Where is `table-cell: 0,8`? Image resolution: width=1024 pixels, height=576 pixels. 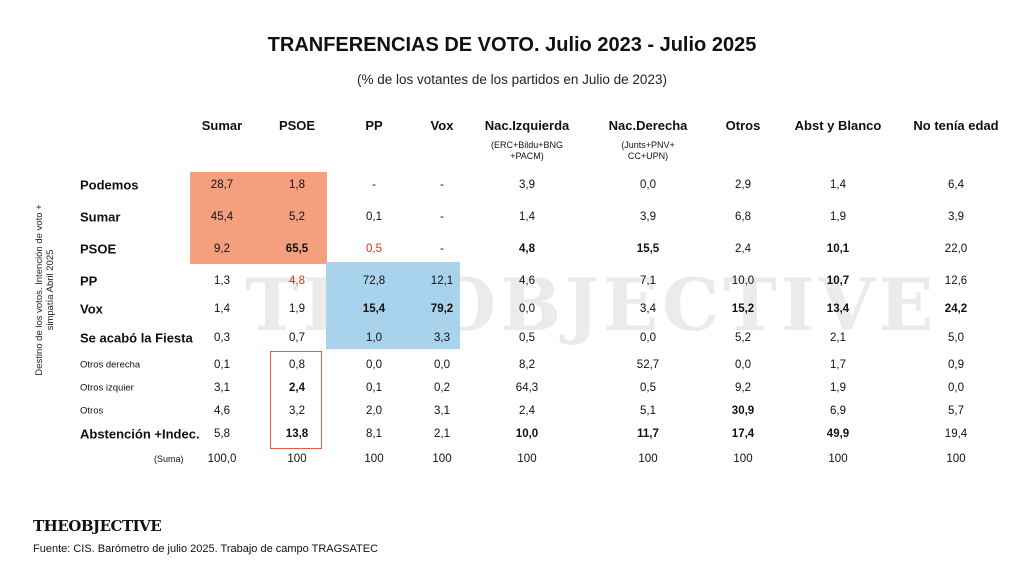
table-cell: 0,8 is located at coordinates (297, 365).